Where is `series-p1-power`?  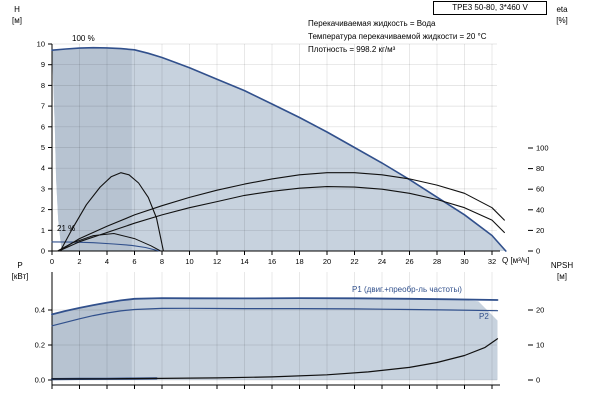 series-p1-power is located at coordinates (275, 306).